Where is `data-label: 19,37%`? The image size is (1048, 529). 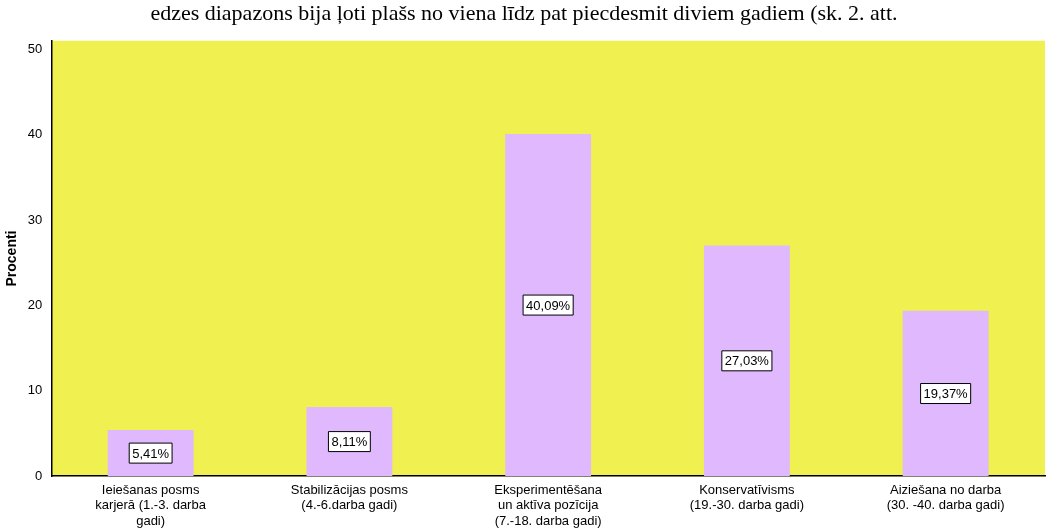 data-label: 19,37% is located at coordinates (946, 394).